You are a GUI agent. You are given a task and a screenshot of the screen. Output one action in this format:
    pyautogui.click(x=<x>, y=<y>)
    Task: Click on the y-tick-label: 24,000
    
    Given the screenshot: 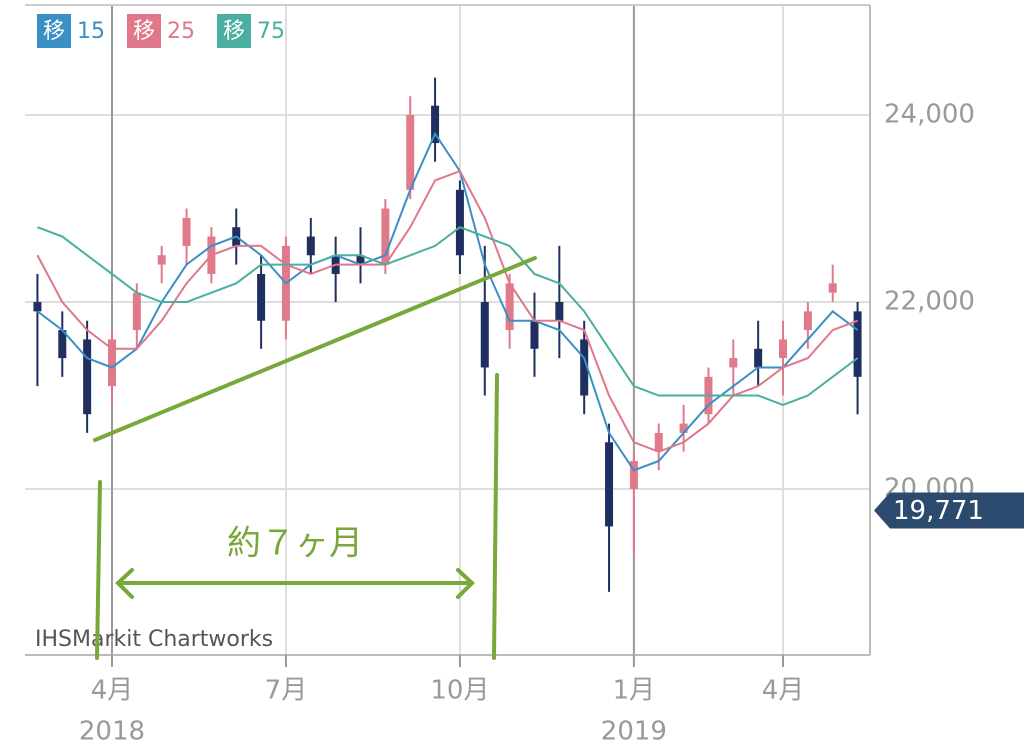 What is the action you would take?
    pyautogui.click(x=929, y=115)
    